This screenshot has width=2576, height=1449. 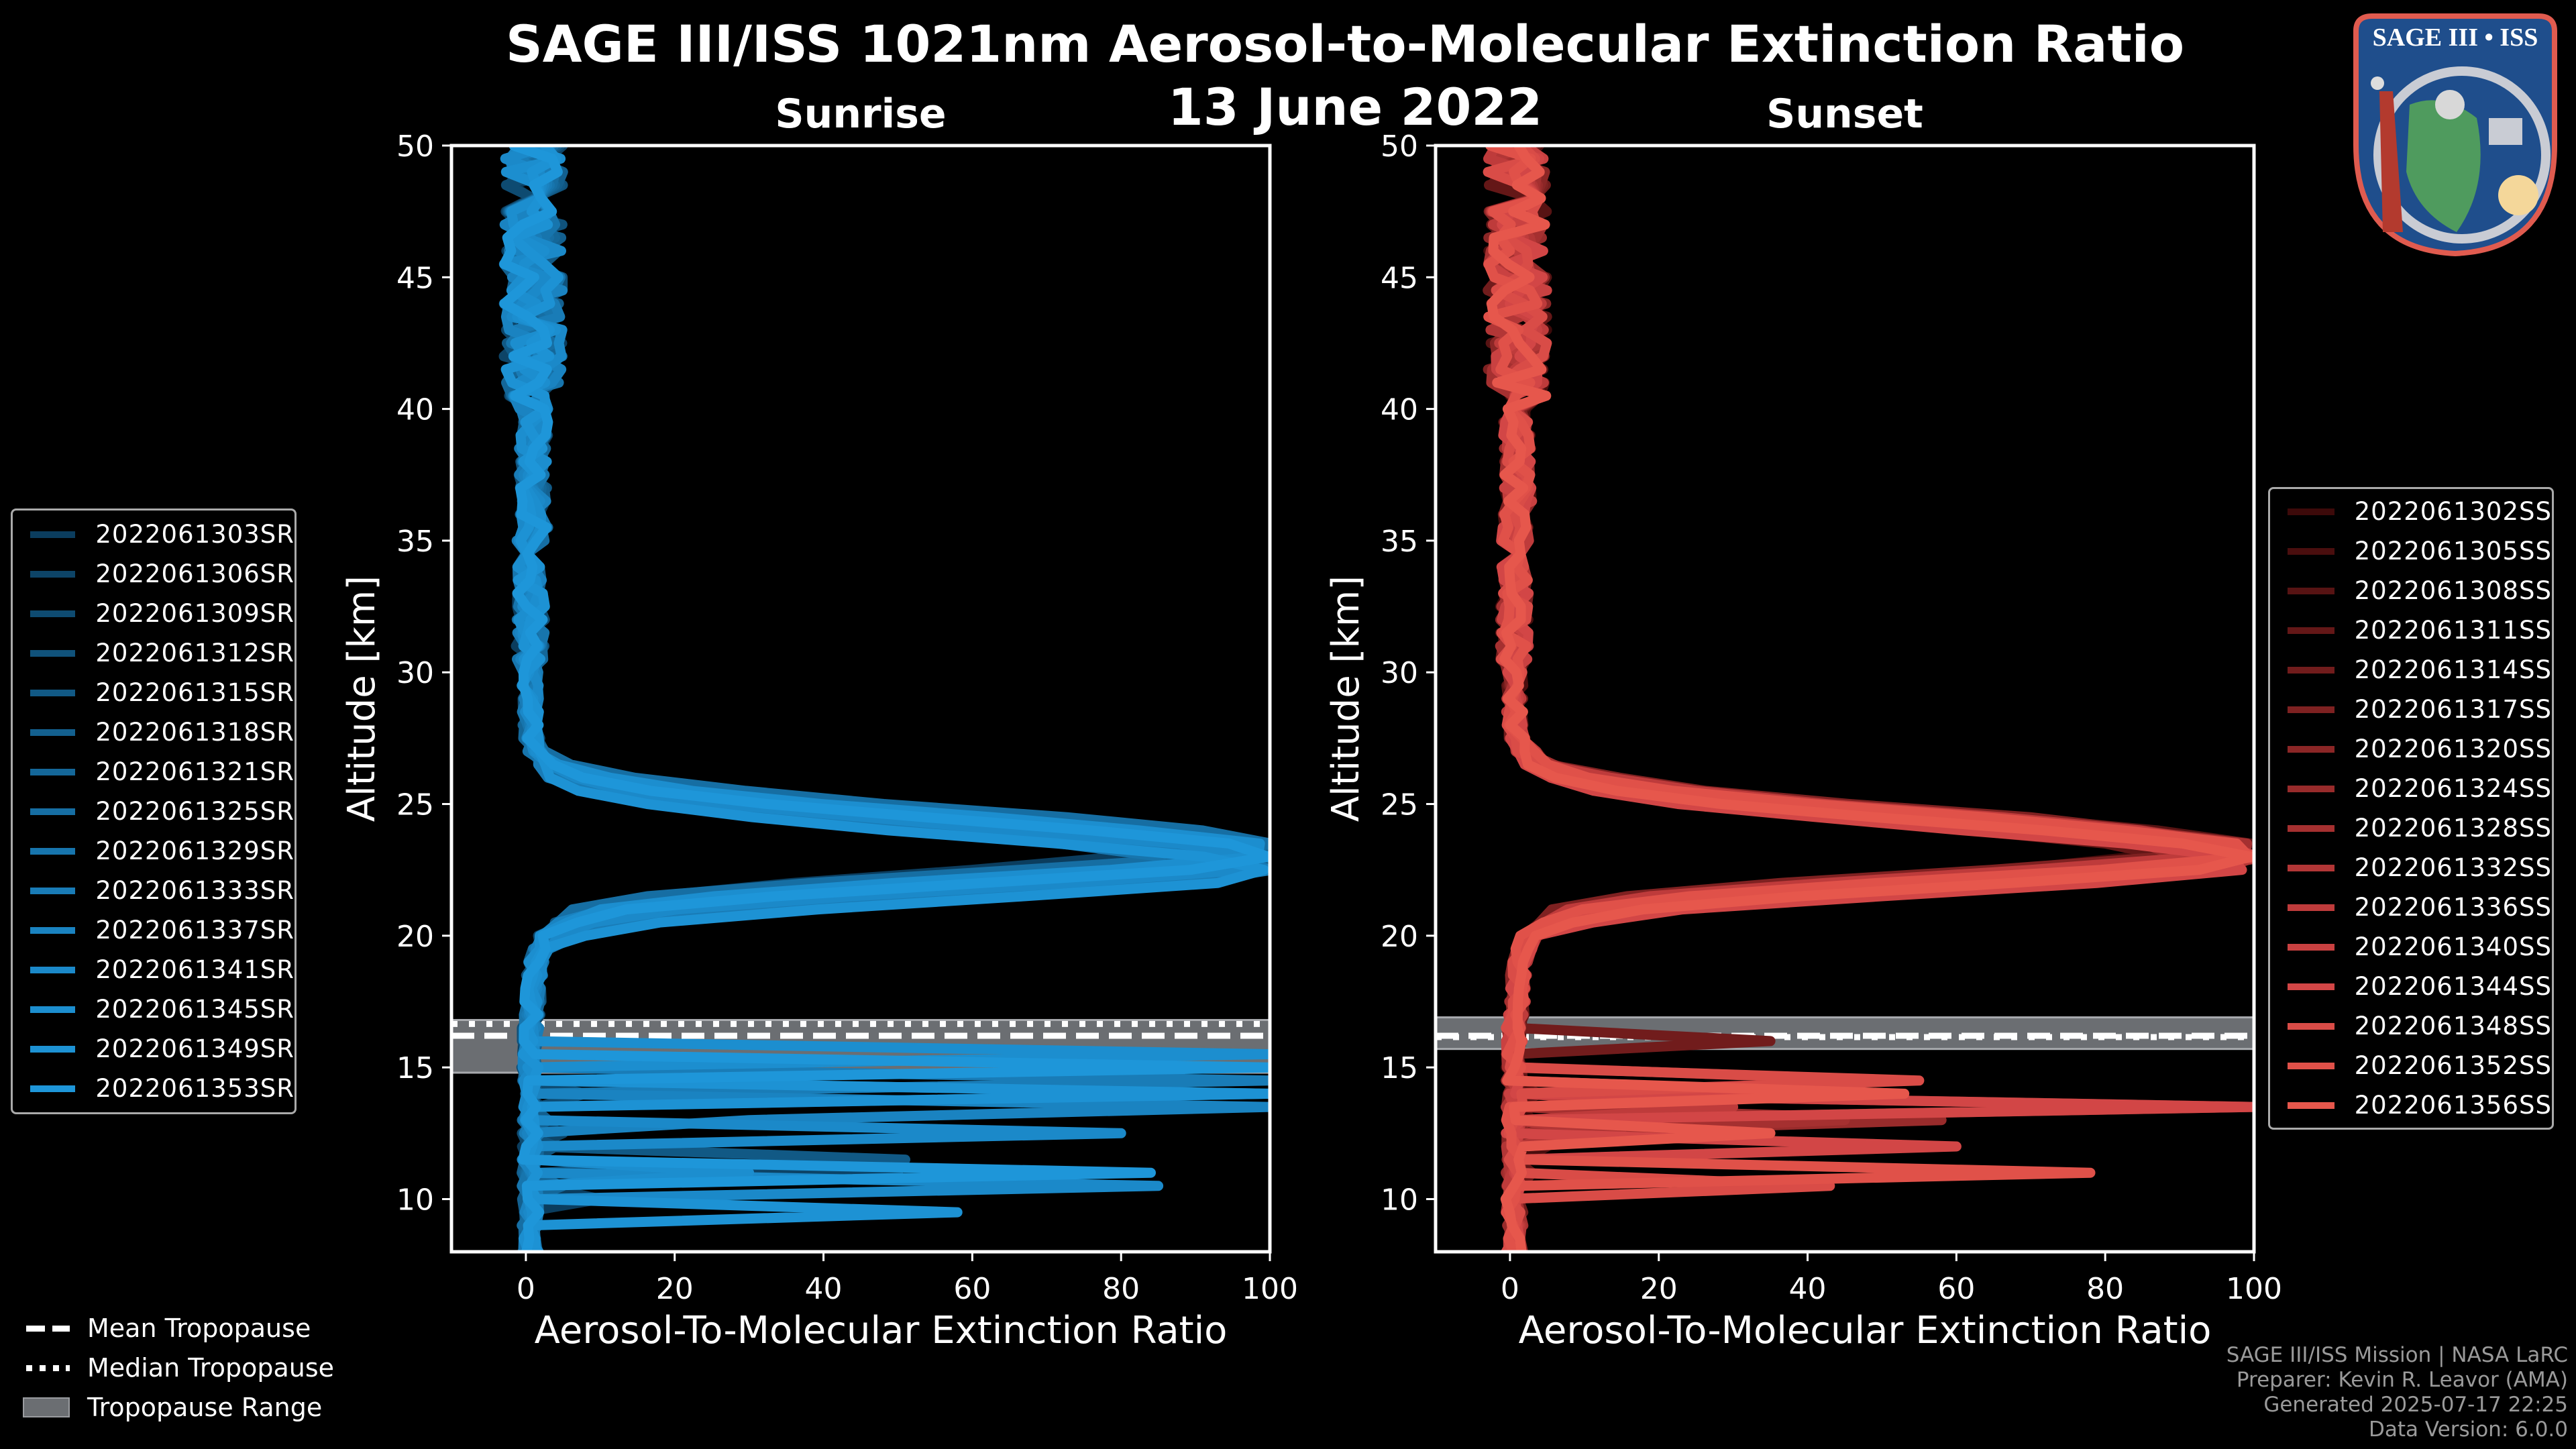 I want to click on sunrise-y-axis-label: Altitude [km], so click(x=362, y=699).